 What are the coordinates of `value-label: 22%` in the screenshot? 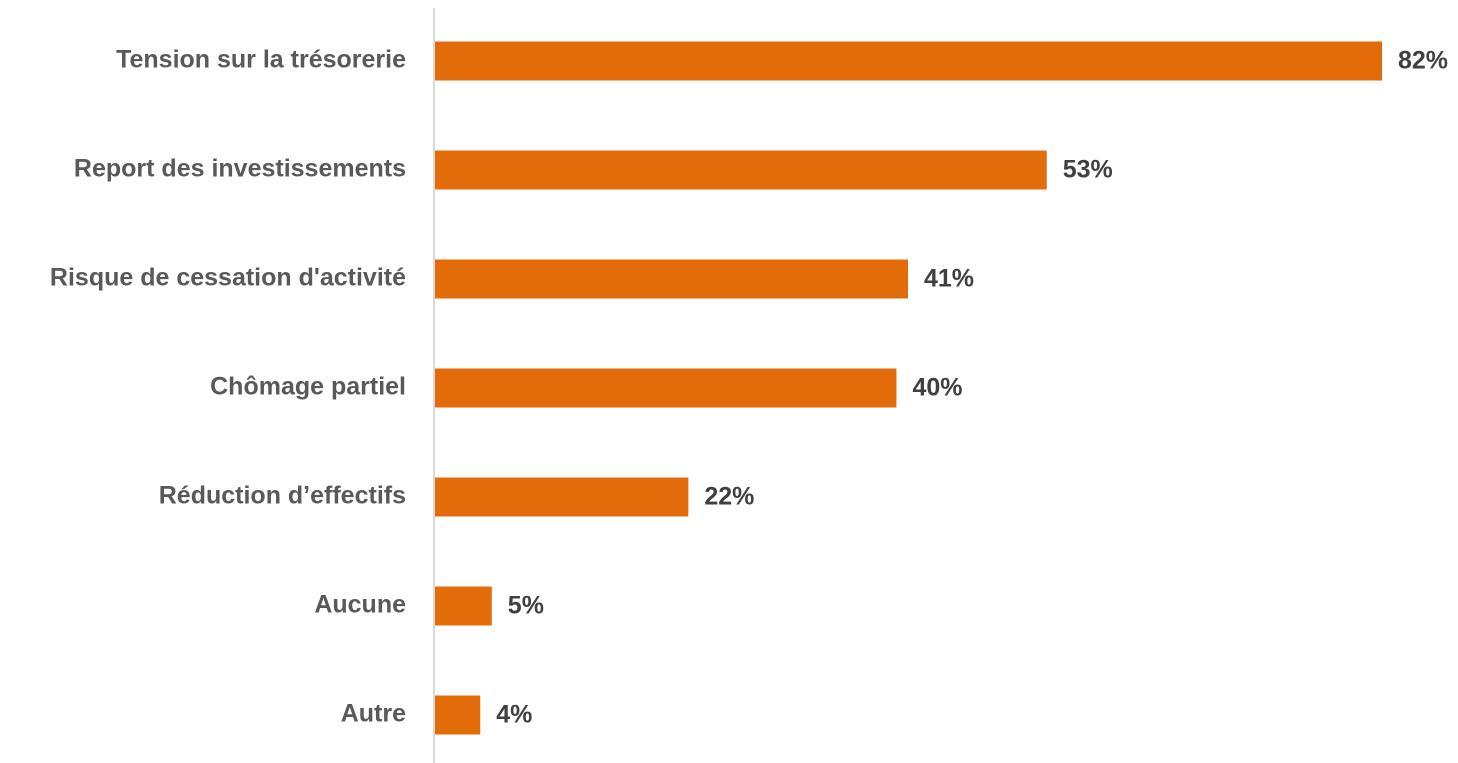 It's located at (729, 497).